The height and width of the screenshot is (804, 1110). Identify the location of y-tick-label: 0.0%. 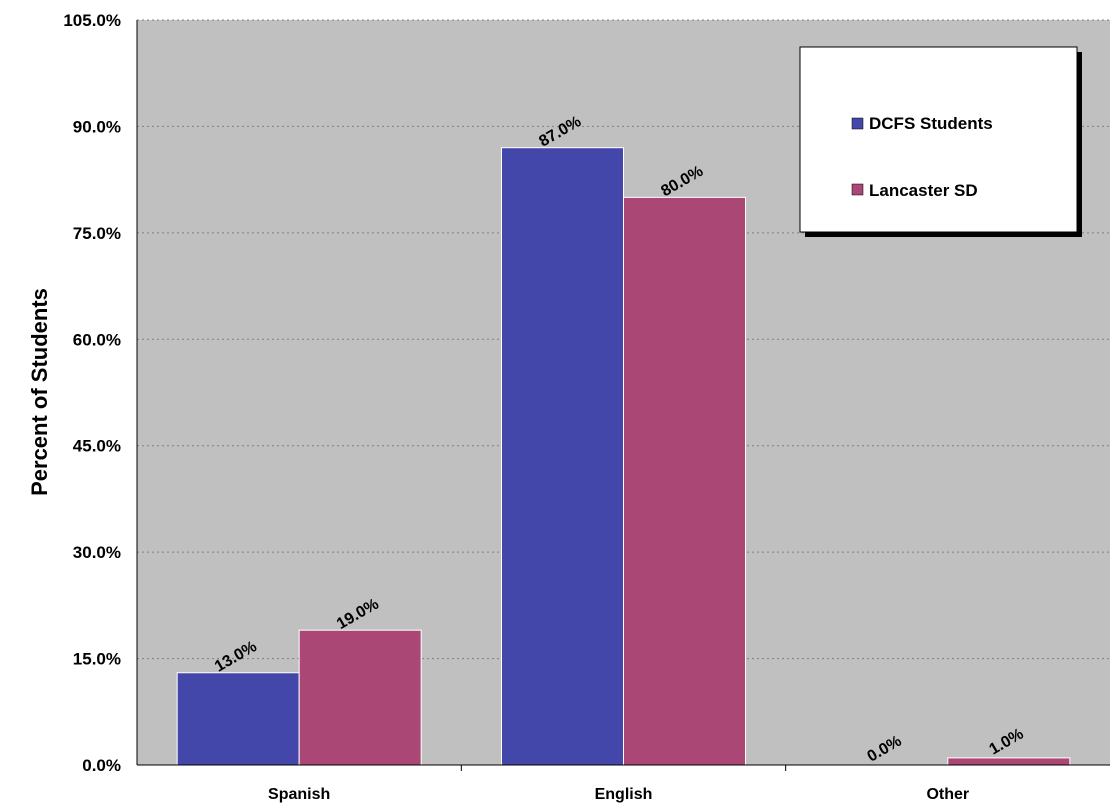
(101, 765).